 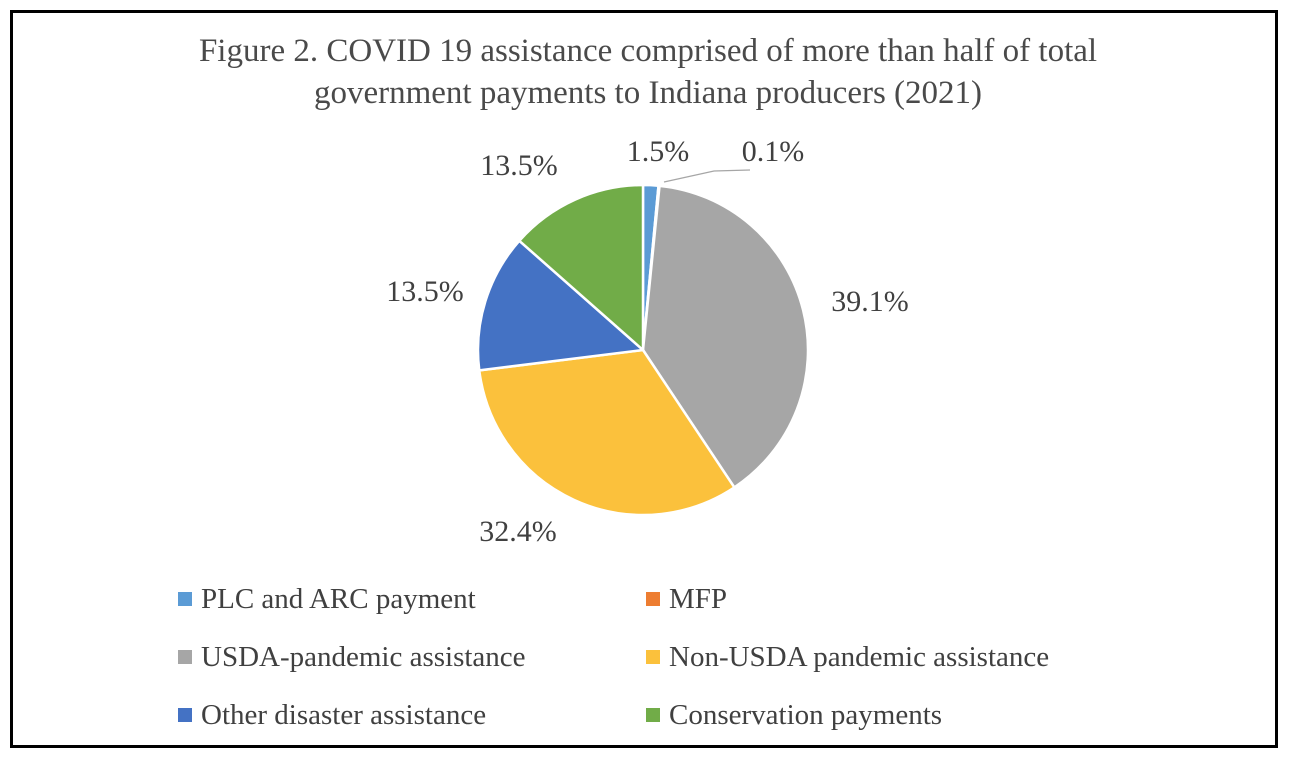 I want to click on legend-item-non-usda-pandemic-assistance: Non-USDA pandemic assistance, so click(x=892, y=657).